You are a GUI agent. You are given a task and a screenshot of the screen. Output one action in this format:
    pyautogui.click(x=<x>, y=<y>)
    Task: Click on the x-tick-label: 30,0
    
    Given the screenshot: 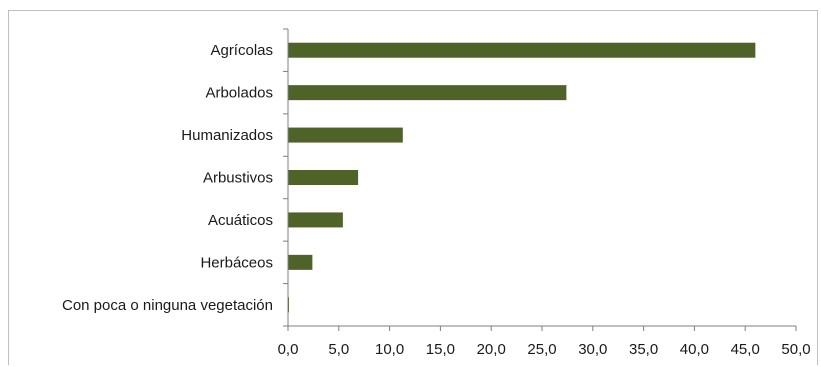 What is the action you would take?
    pyautogui.click(x=592, y=349)
    